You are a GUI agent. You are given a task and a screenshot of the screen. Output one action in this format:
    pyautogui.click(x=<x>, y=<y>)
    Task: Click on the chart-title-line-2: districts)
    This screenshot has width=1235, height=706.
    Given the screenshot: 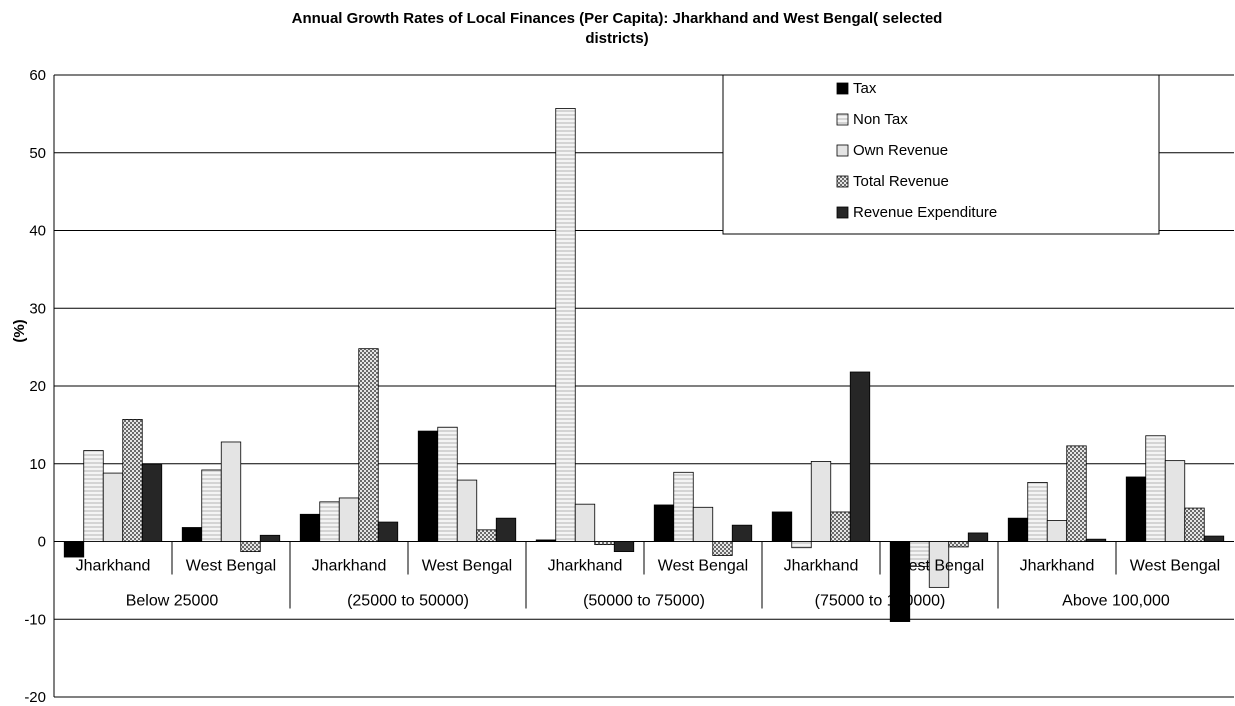 What is the action you would take?
    pyautogui.click(x=616, y=38)
    